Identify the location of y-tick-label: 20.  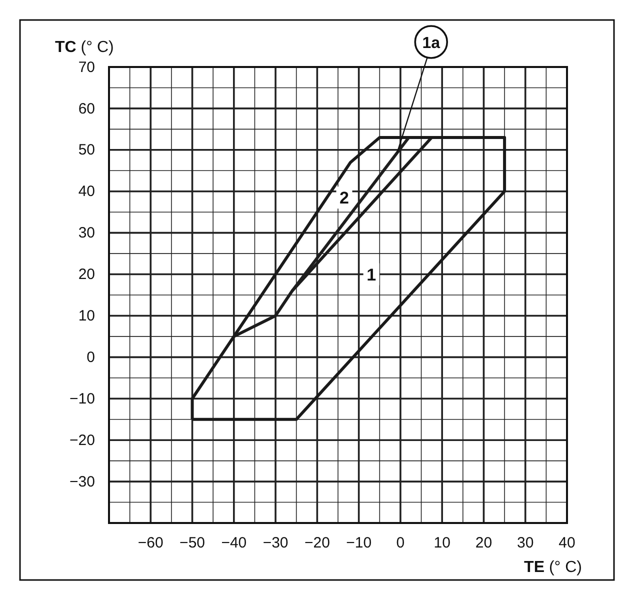
(86, 275).